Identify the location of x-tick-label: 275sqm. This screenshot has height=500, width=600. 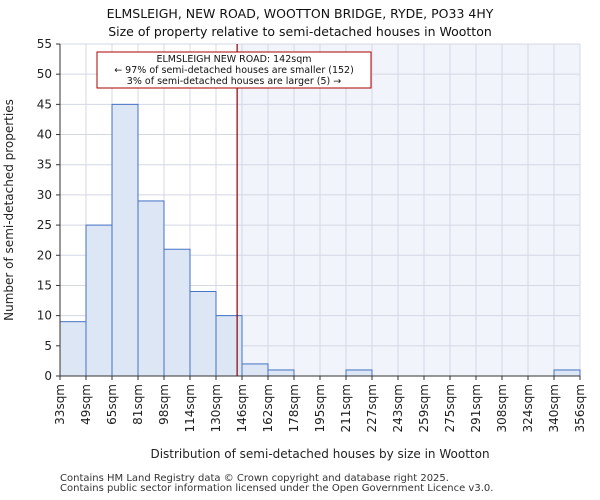
(450, 408).